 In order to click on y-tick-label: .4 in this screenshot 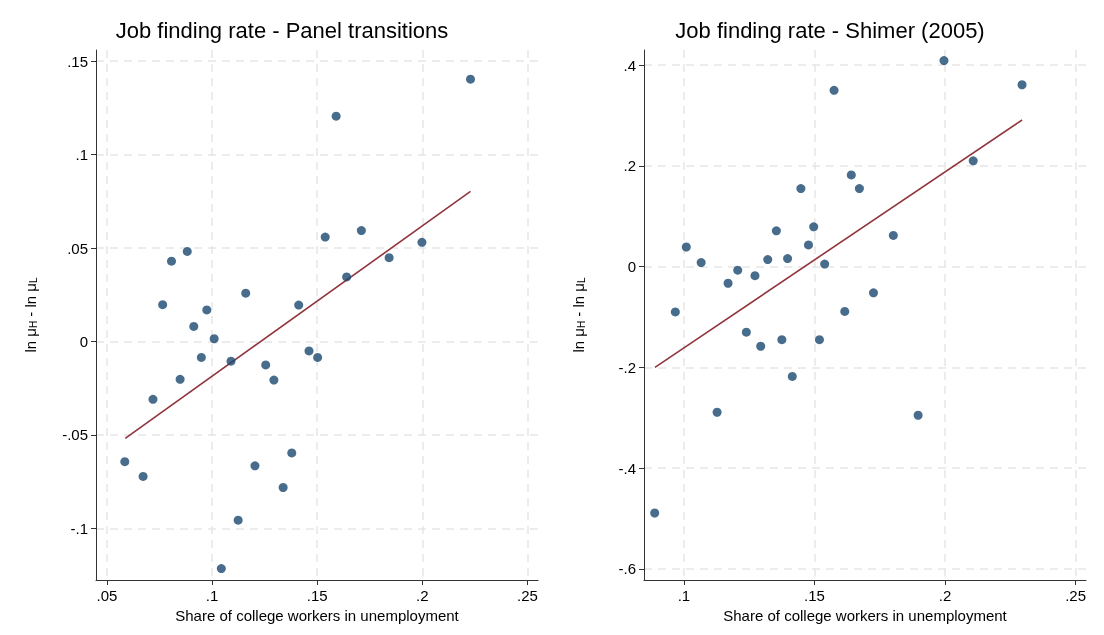, I will do `click(629, 65)`.